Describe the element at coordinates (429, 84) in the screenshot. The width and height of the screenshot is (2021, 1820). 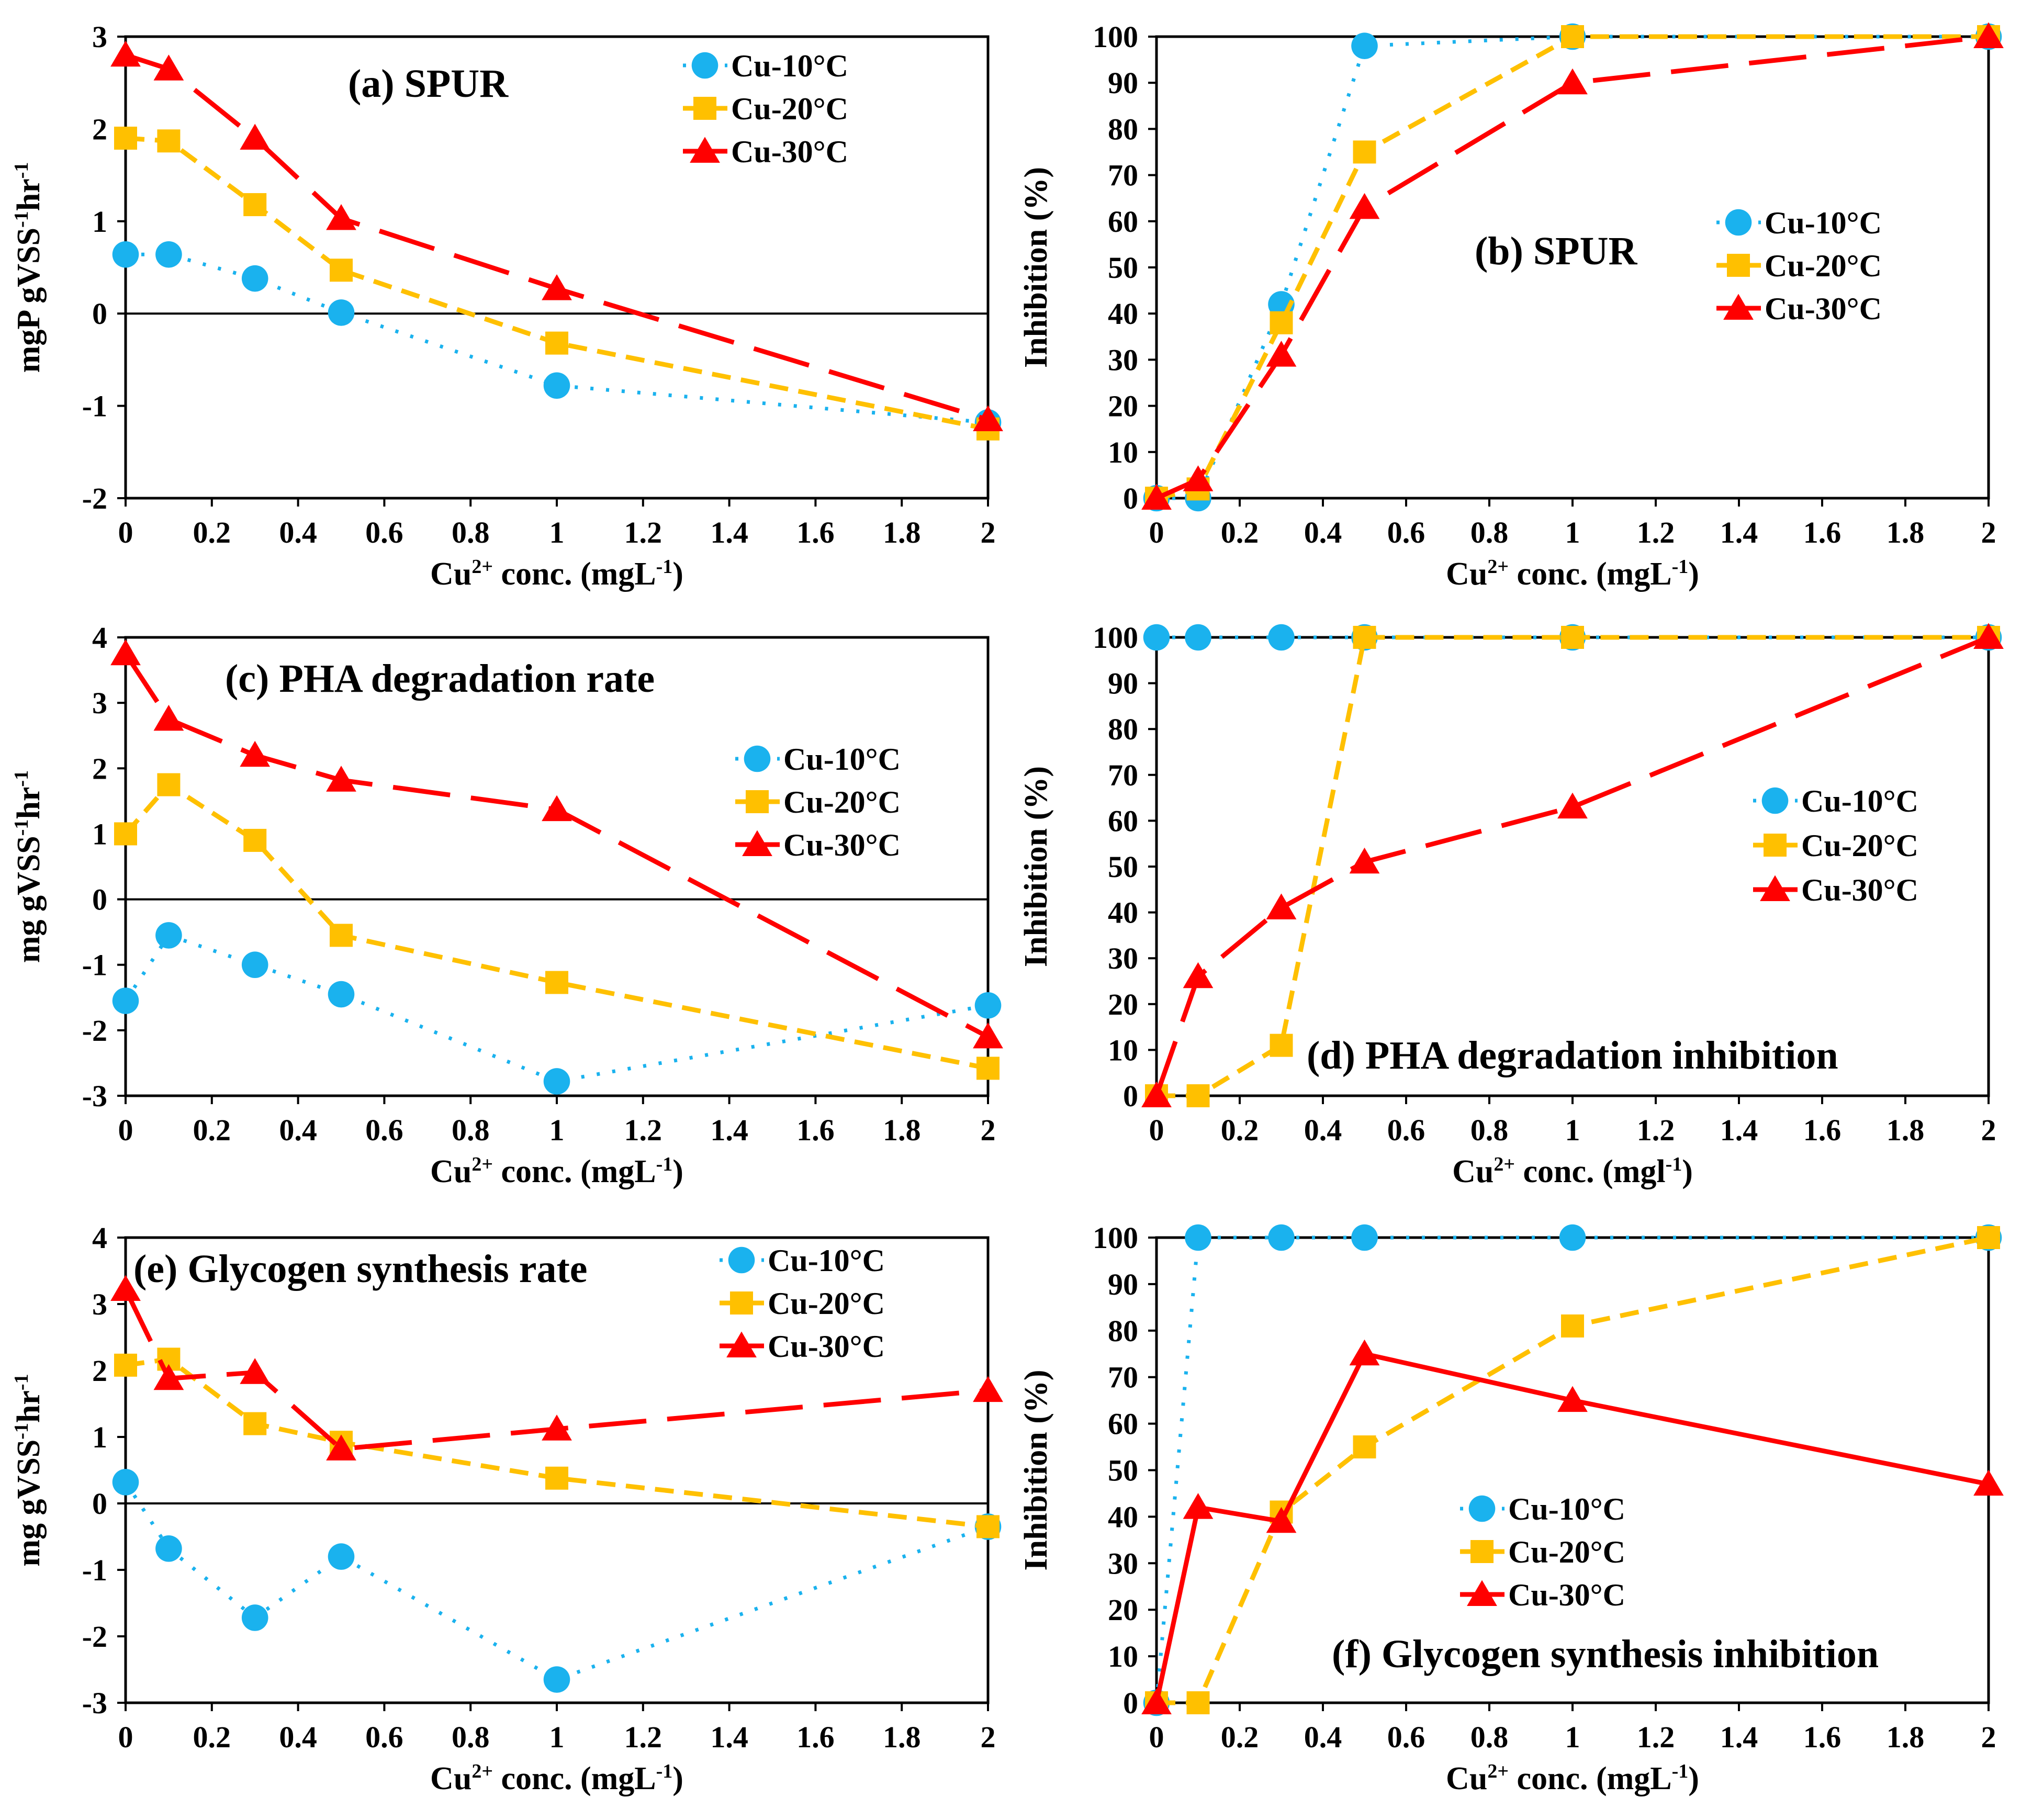
I see `panel-title: (a) SPUR` at that location.